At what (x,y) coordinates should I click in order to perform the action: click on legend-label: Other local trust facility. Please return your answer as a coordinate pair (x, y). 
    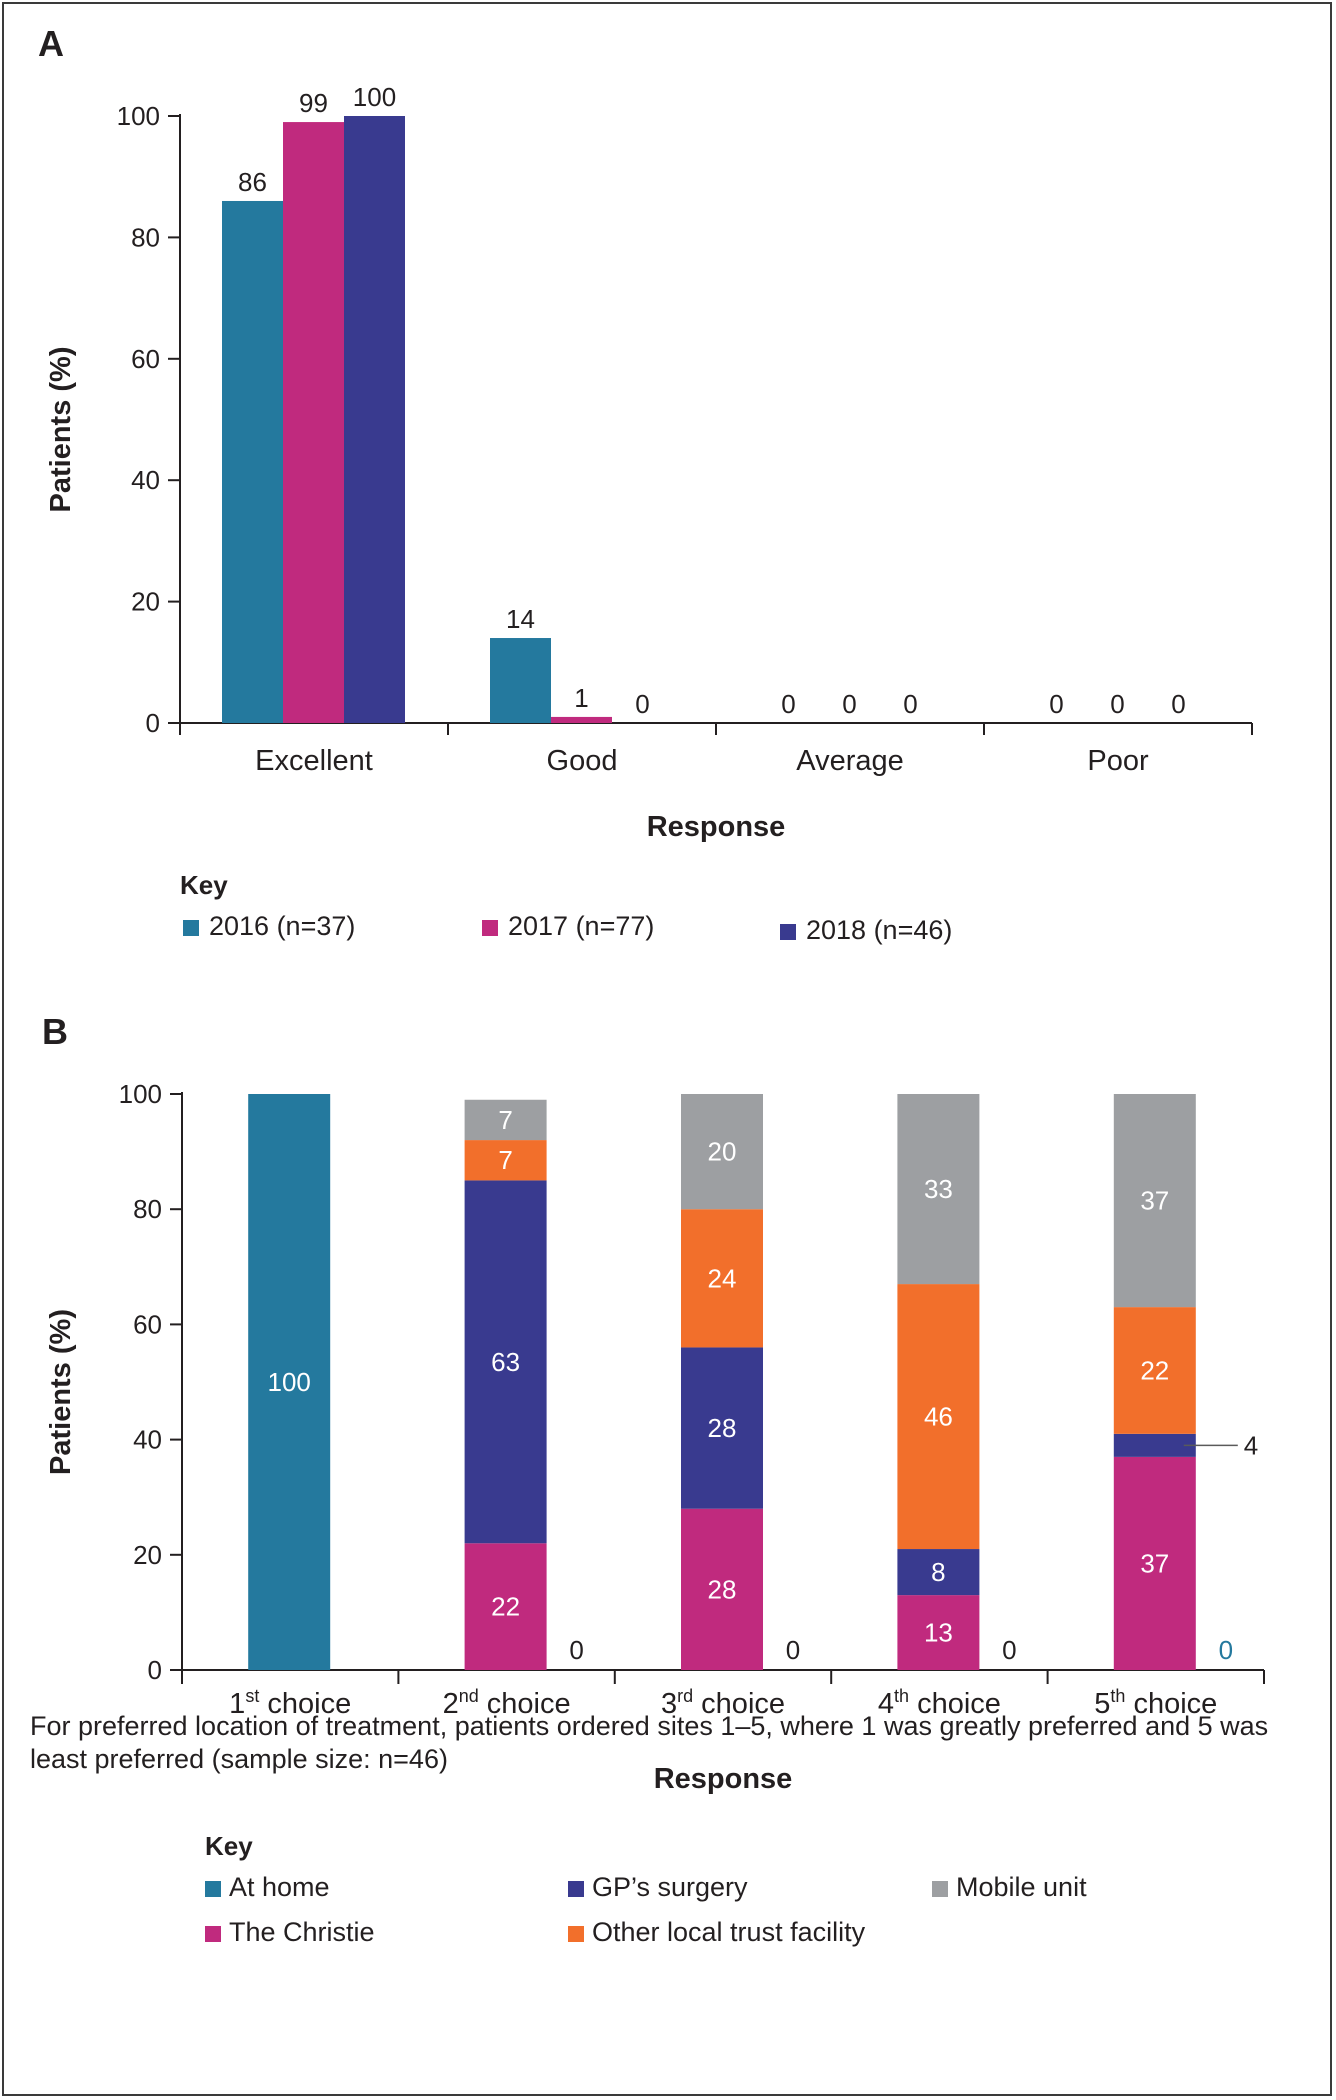
    Looking at the image, I should click on (729, 1932).